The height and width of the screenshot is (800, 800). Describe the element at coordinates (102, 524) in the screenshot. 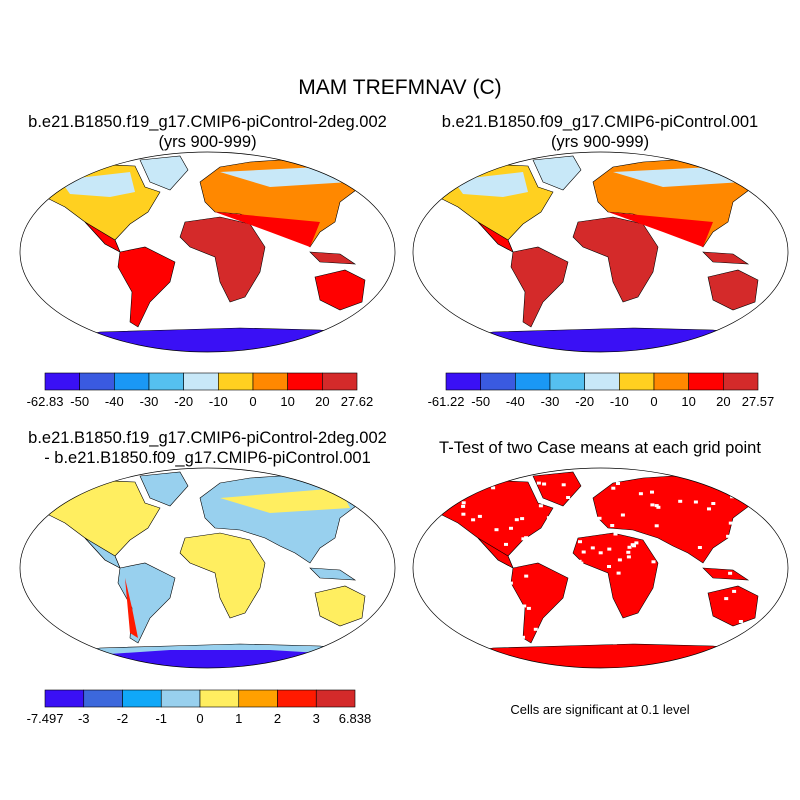

I see `land-northam` at that location.